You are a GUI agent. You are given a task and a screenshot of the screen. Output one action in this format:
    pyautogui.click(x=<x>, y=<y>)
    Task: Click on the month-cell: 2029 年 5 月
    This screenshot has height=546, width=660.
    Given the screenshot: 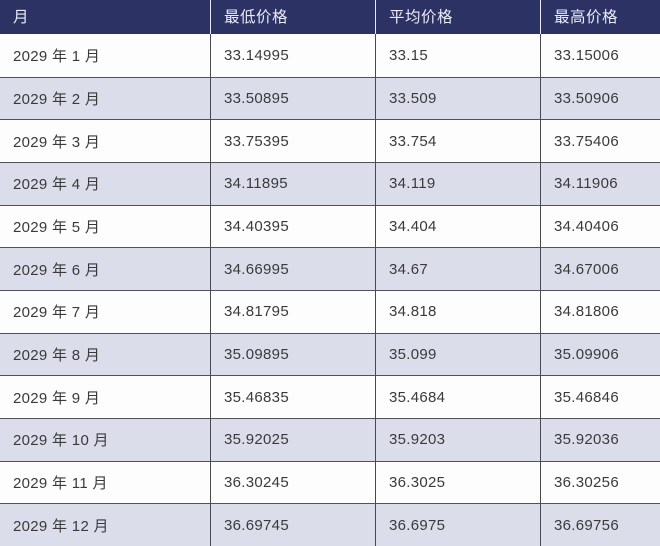 What is the action you would take?
    pyautogui.click(x=105, y=226)
    